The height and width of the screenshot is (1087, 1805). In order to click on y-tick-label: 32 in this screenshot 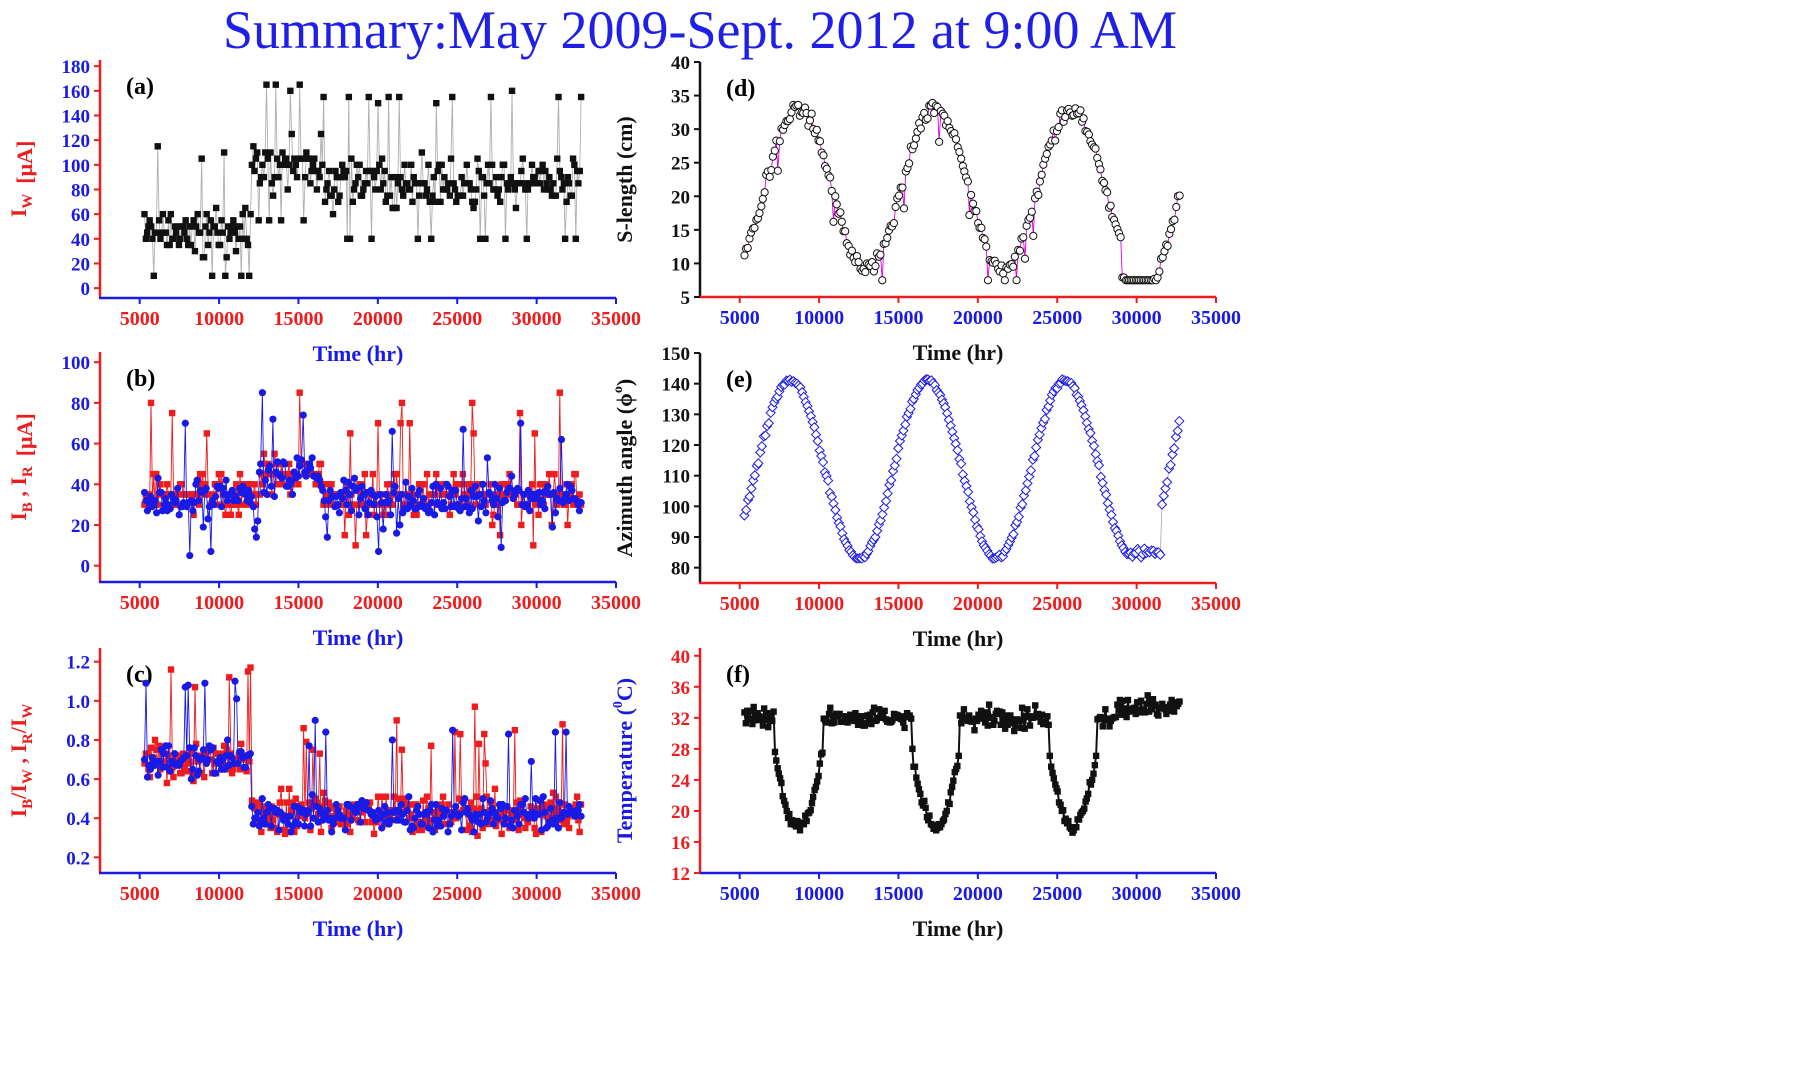, I will do `click(680, 719)`.